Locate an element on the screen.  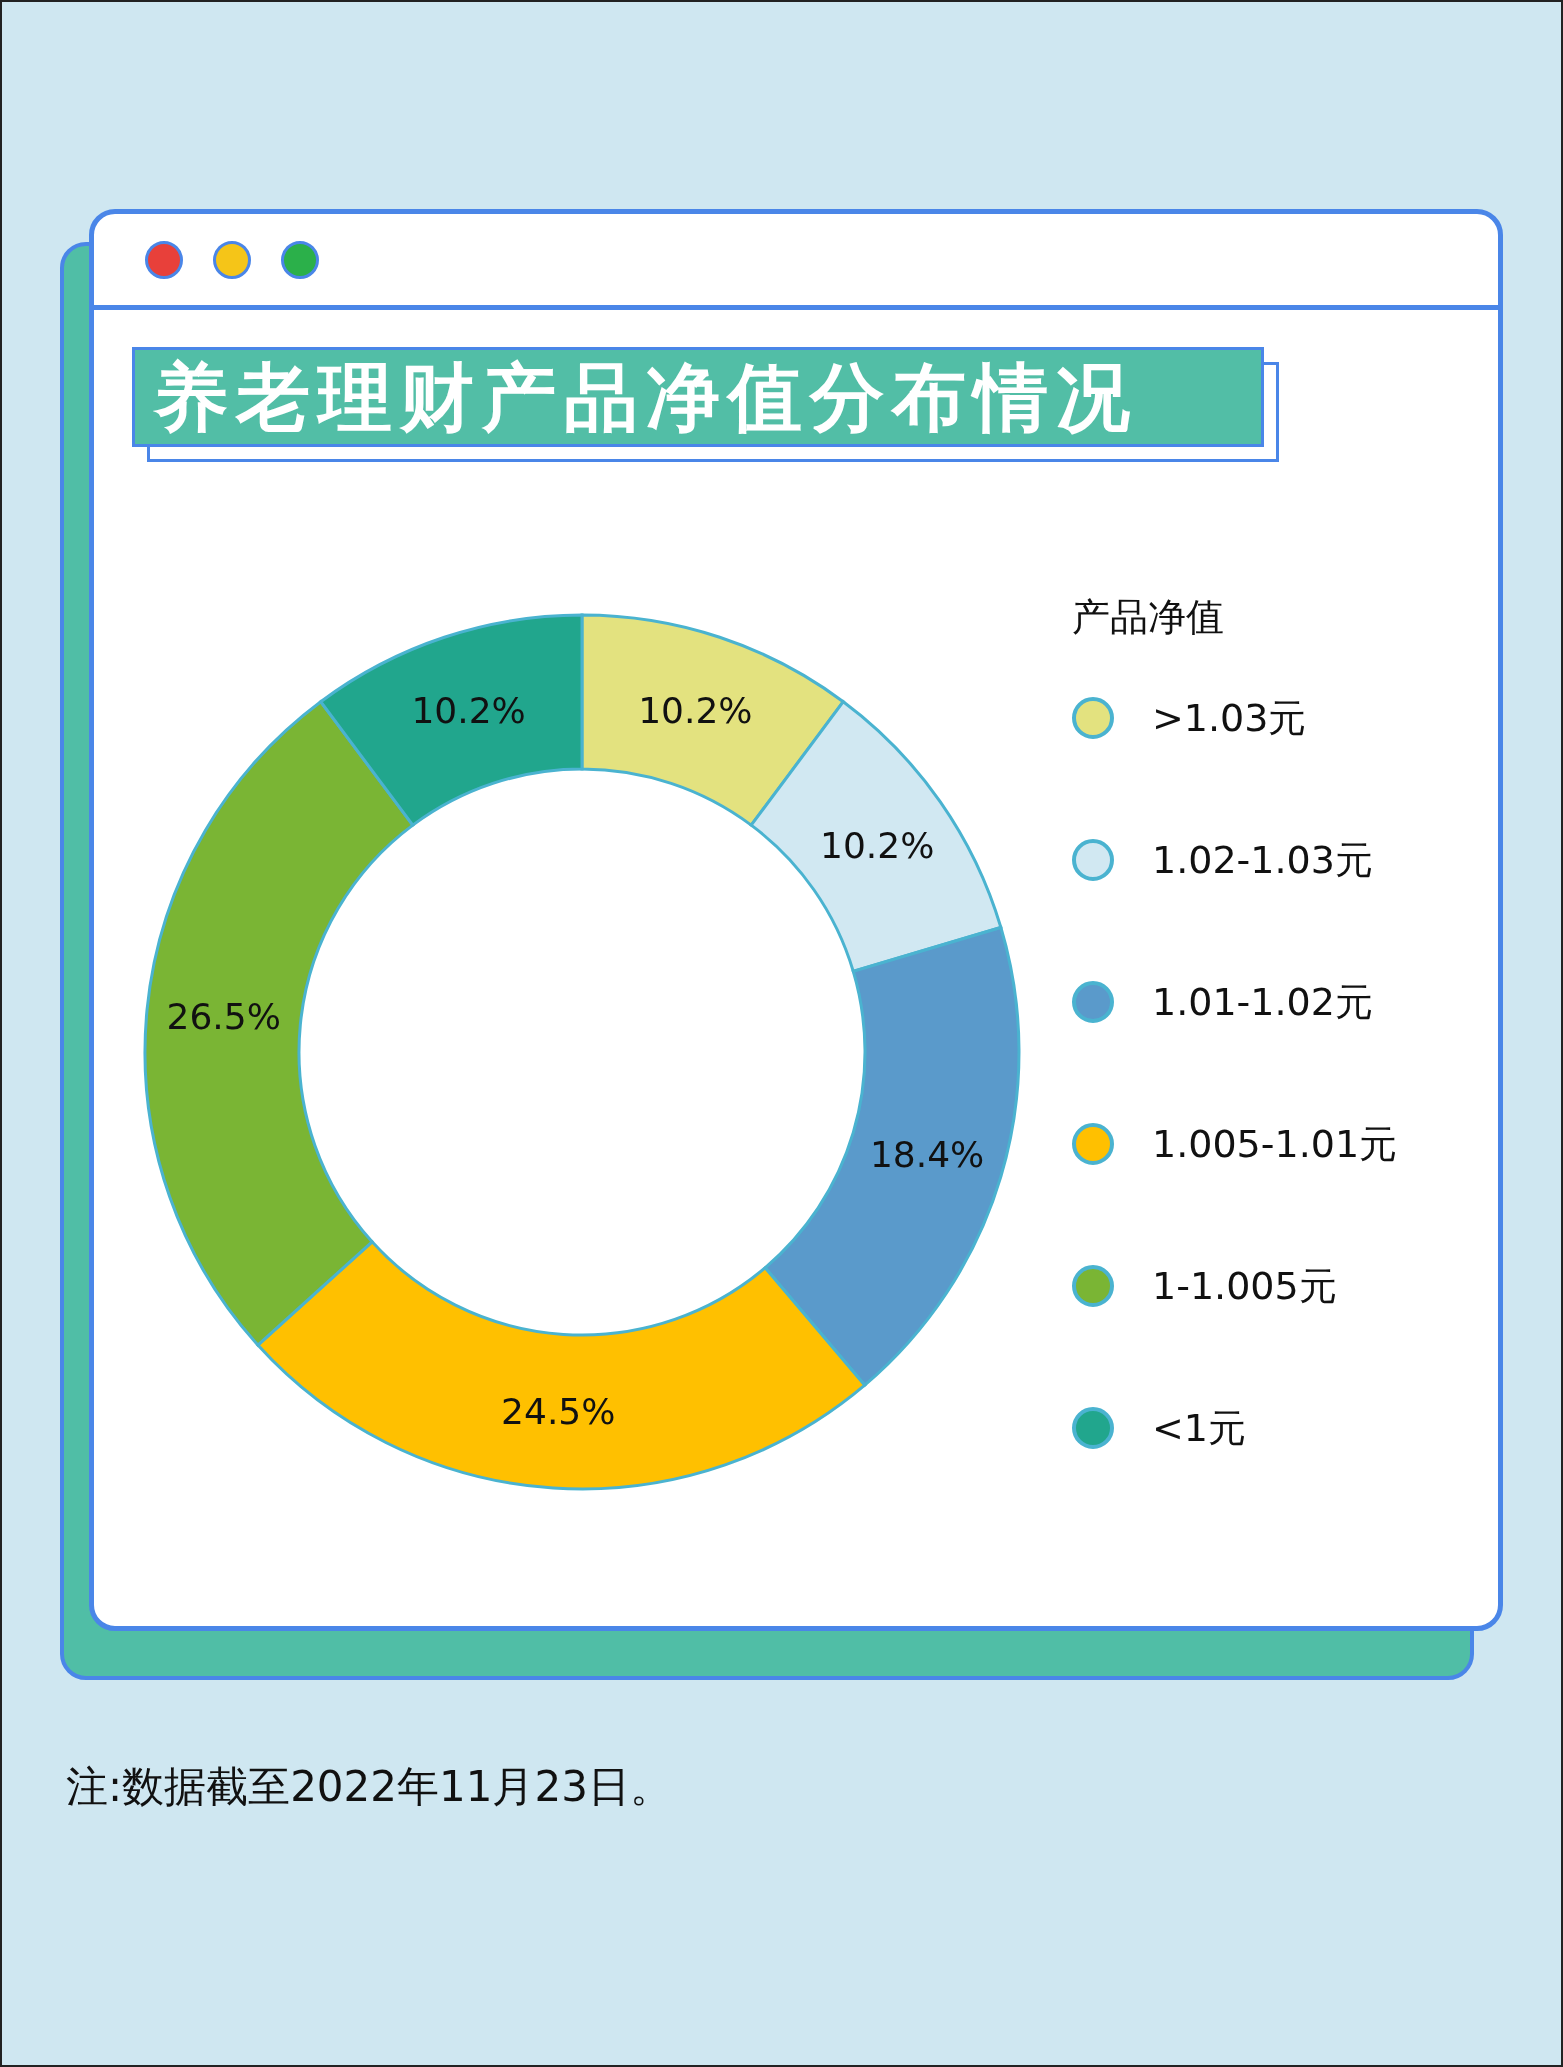
legend-label: 1.005-1.01元 is located at coordinates (1275, 1144).